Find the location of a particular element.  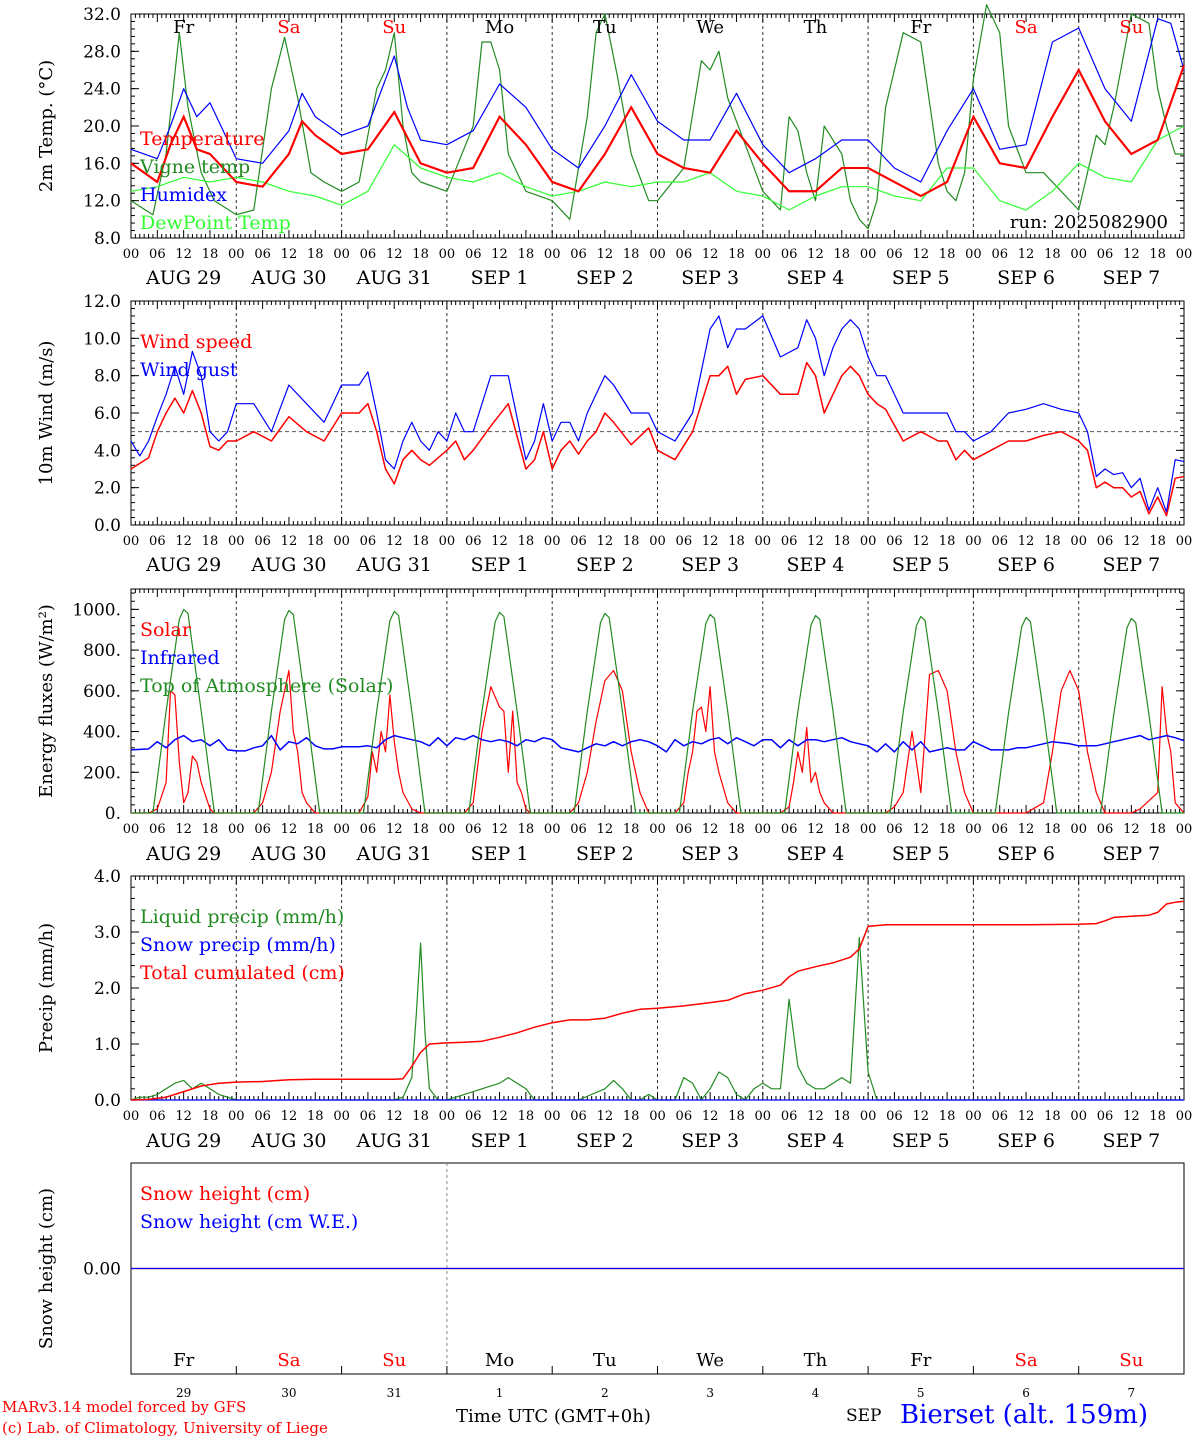

y-tick-label: 8.0 is located at coordinates (107, 377).